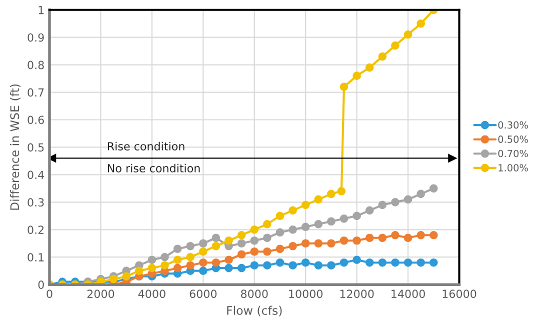 The width and height of the screenshot is (550, 329). Describe the element at coordinates (36, 230) in the screenshot. I see `y-tick-label: 0.2` at that location.